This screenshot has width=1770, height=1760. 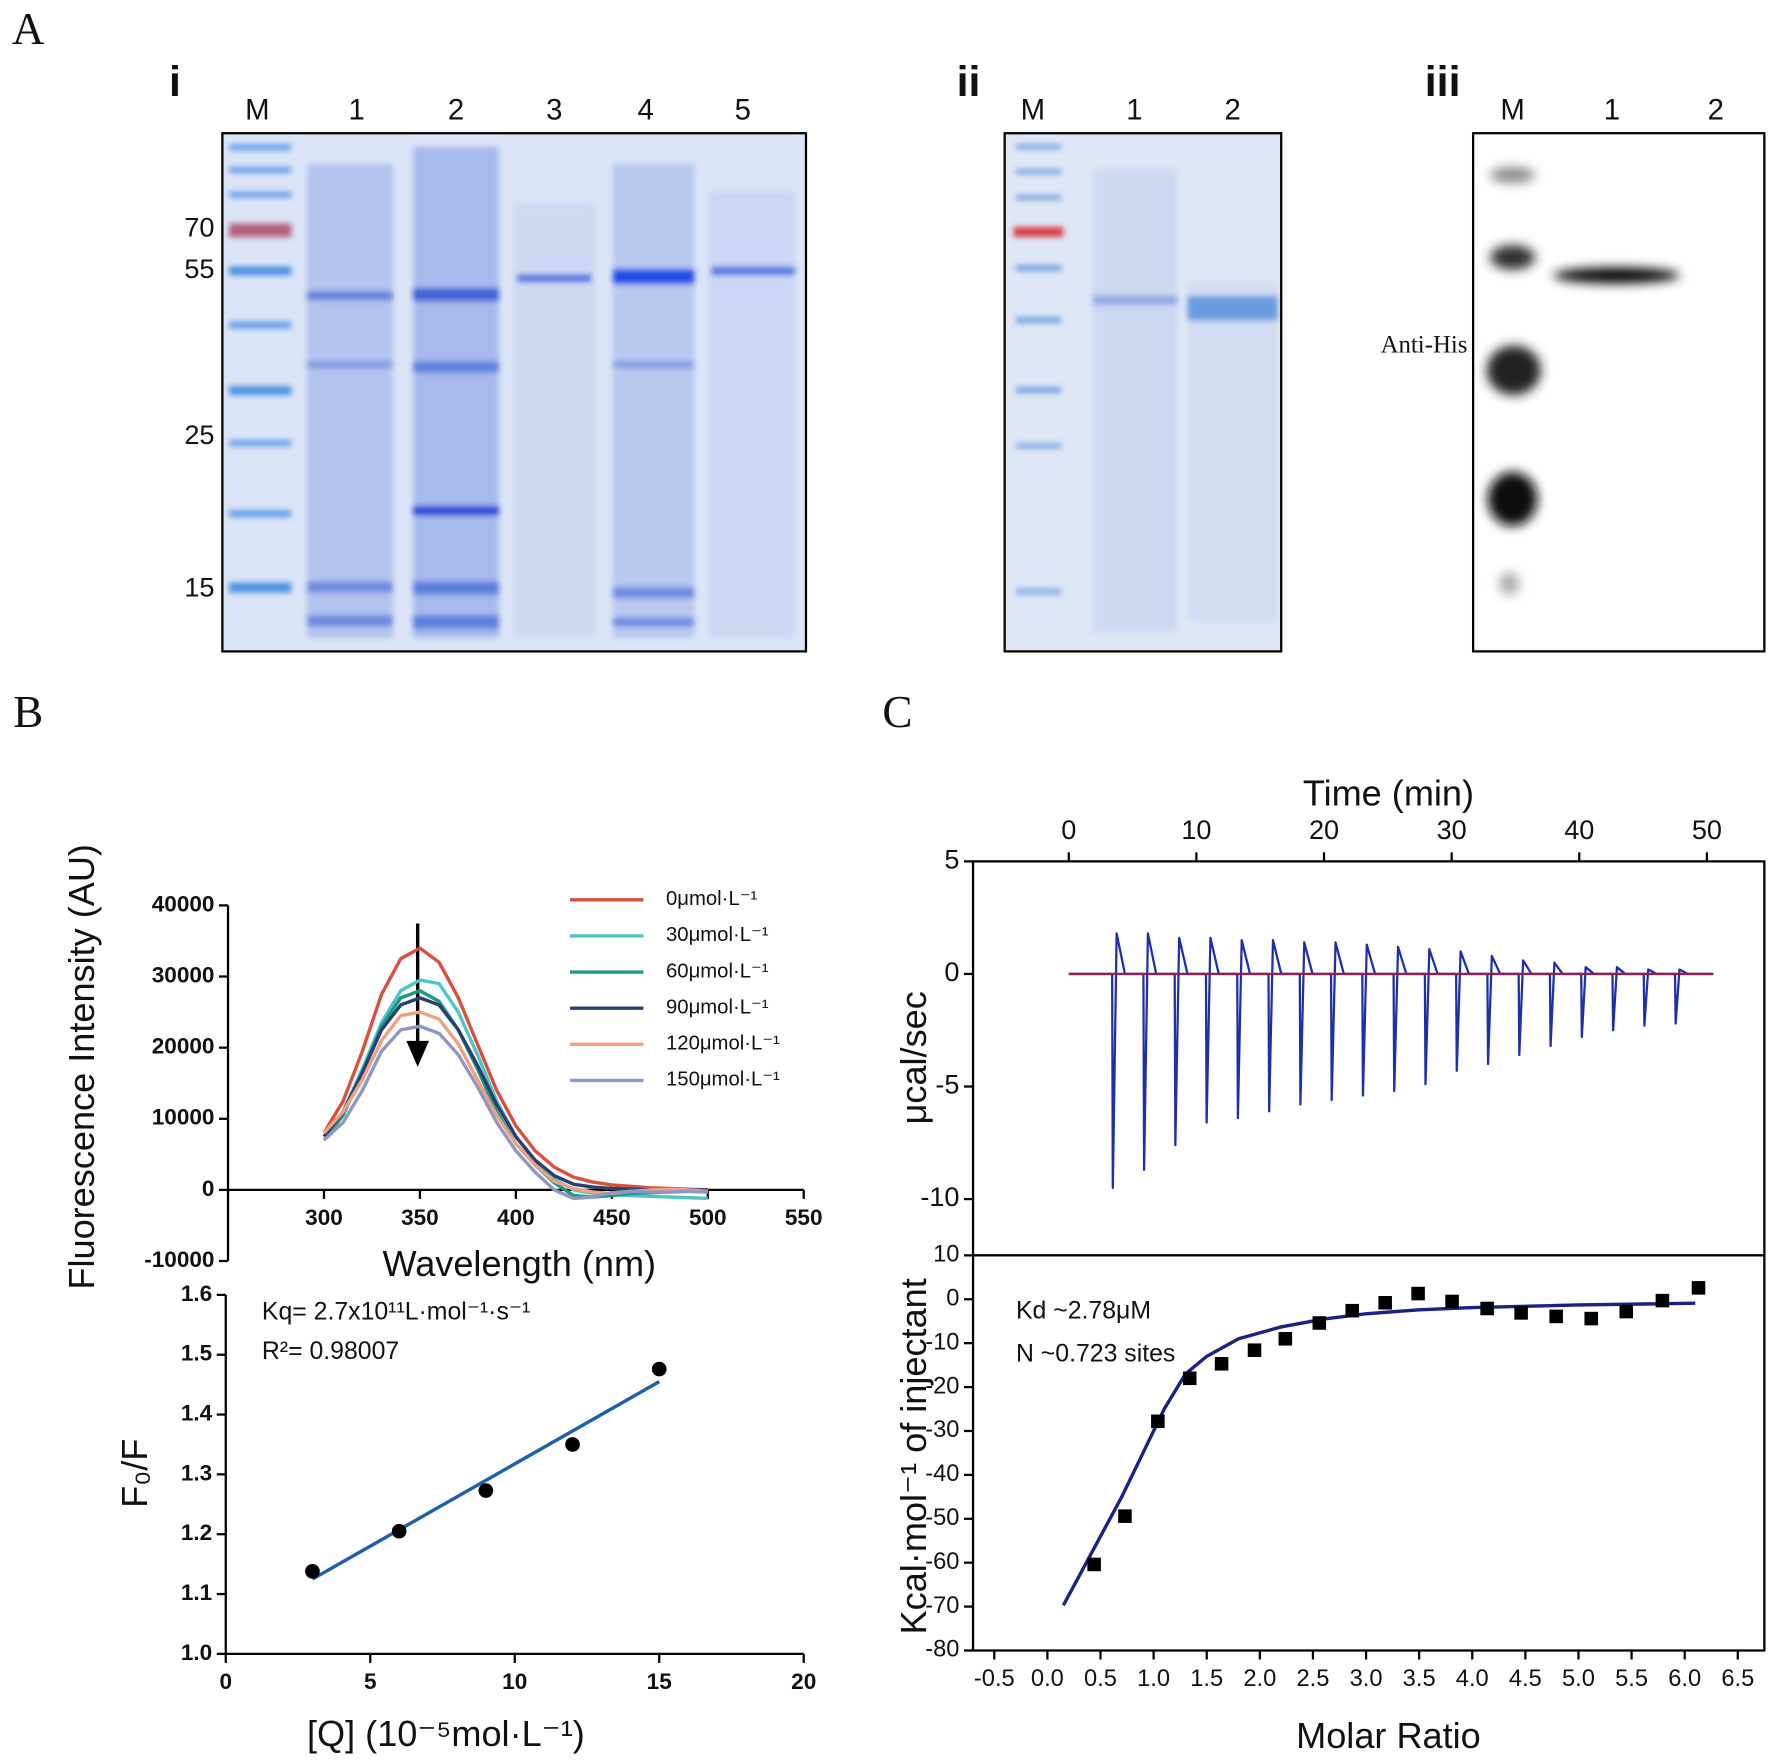 I want to click on x-tick-label: -0.5, so click(x=994, y=1679).